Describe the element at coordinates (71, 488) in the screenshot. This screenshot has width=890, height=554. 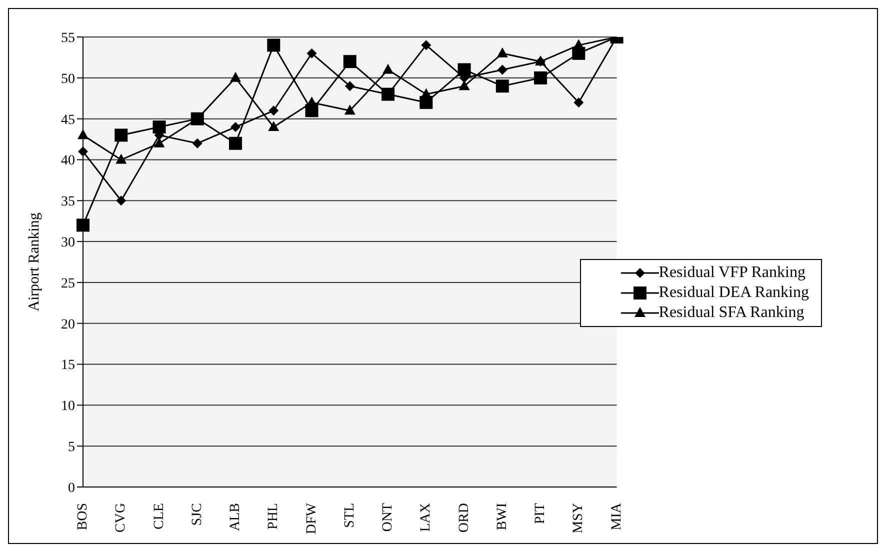
I see `y-tick-label: 0` at that location.